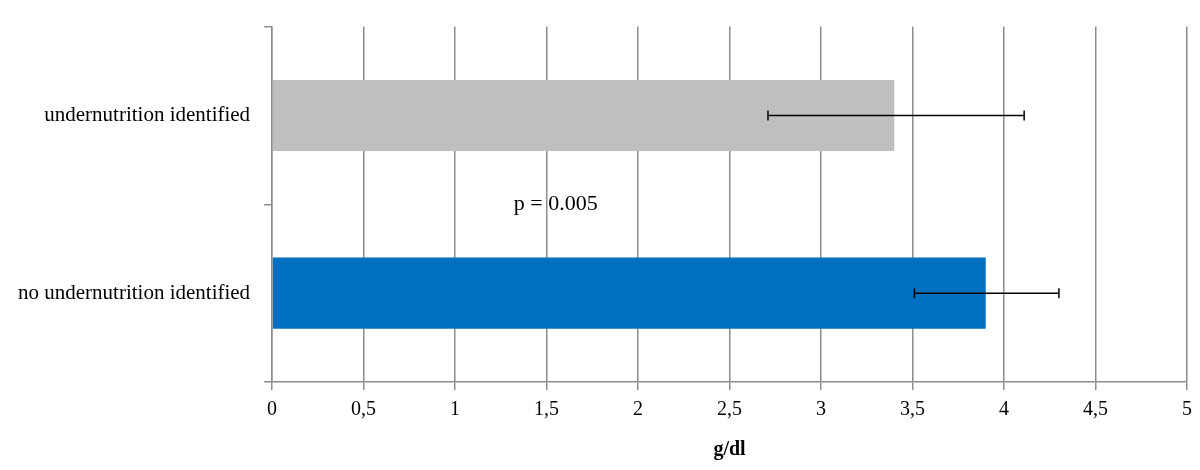 This screenshot has height=470, width=1200. What do you see at coordinates (455, 408) in the screenshot?
I see `x-tick-label: 1` at bounding box center [455, 408].